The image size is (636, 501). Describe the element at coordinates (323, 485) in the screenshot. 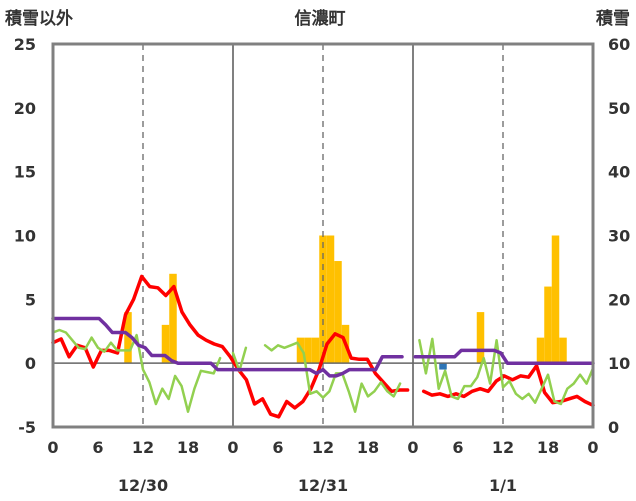

I see `x-day-label: 12/31` at that location.